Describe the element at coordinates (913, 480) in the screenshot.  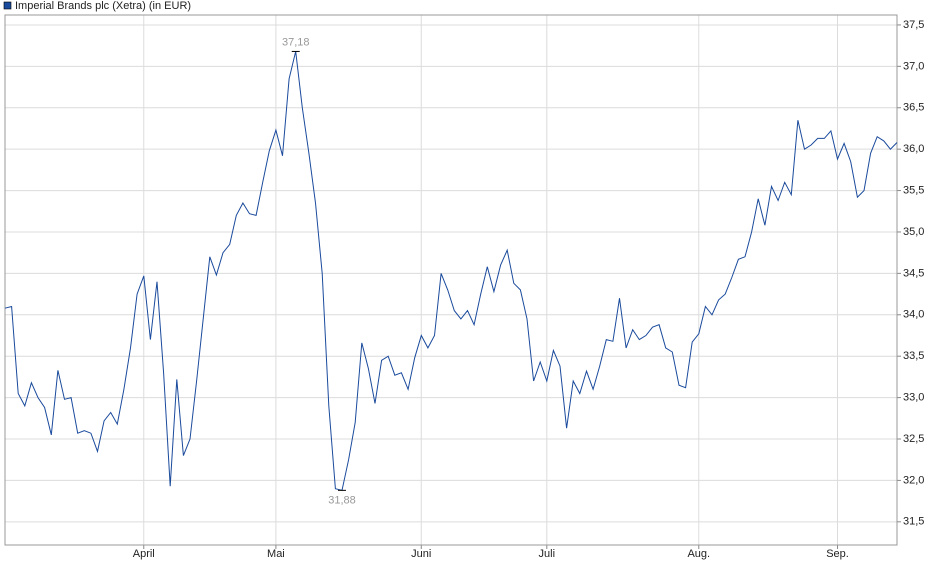
I see `y-tick-label: 32,0` at that location.